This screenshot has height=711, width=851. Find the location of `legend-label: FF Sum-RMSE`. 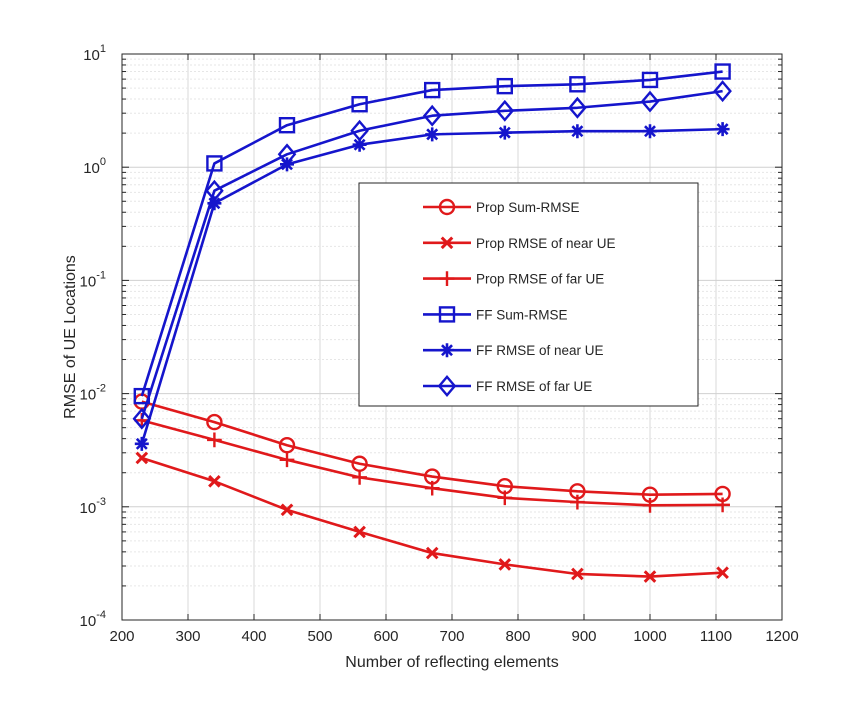

legend-label: FF Sum-RMSE is located at coordinates (522, 314).